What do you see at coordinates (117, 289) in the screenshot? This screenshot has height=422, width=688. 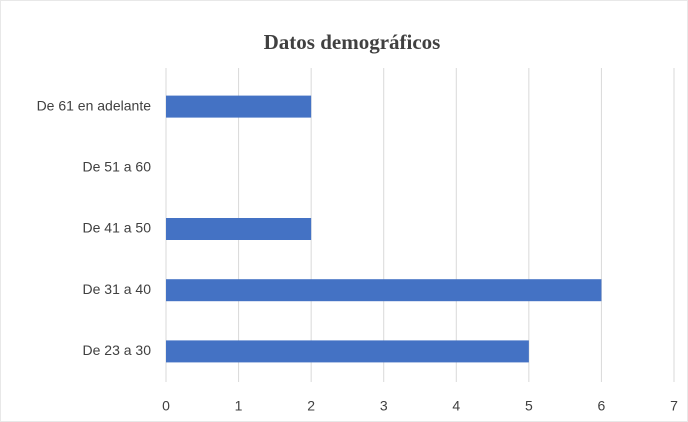 I see `y-tick-label: De 31 a 40` at bounding box center [117, 289].